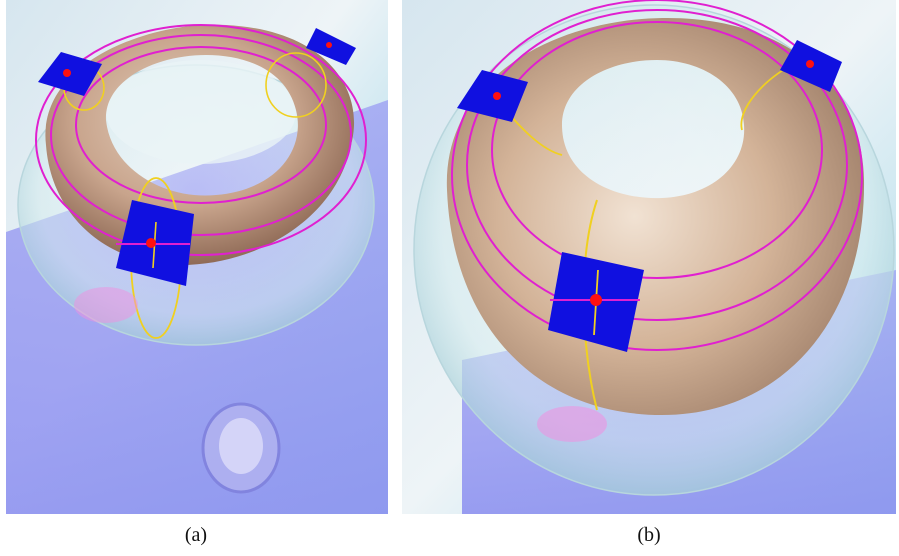 The height and width of the screenshot is (556, 899). I want to click on tangent-plane-icon, so click(492, 96).